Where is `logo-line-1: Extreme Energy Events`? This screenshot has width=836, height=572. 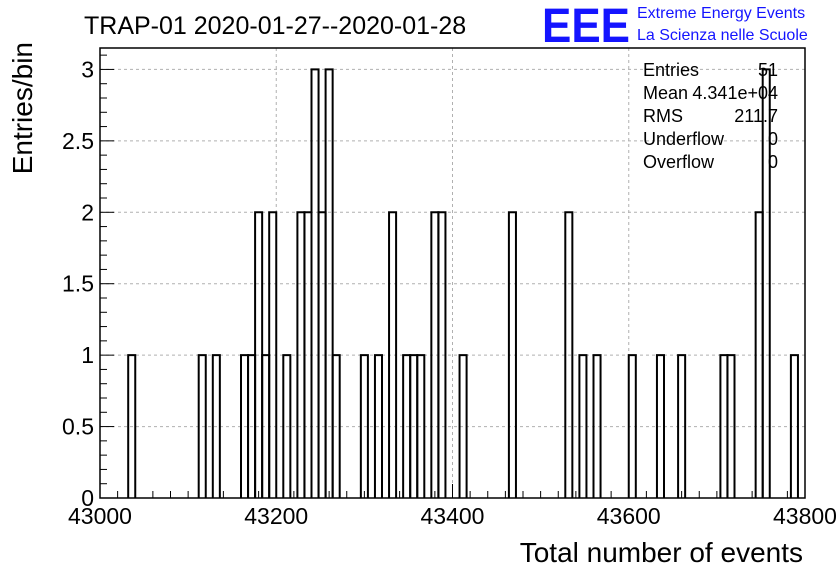
logo-line-1: Extreme Energy Events is located at coordinates (721, 13).